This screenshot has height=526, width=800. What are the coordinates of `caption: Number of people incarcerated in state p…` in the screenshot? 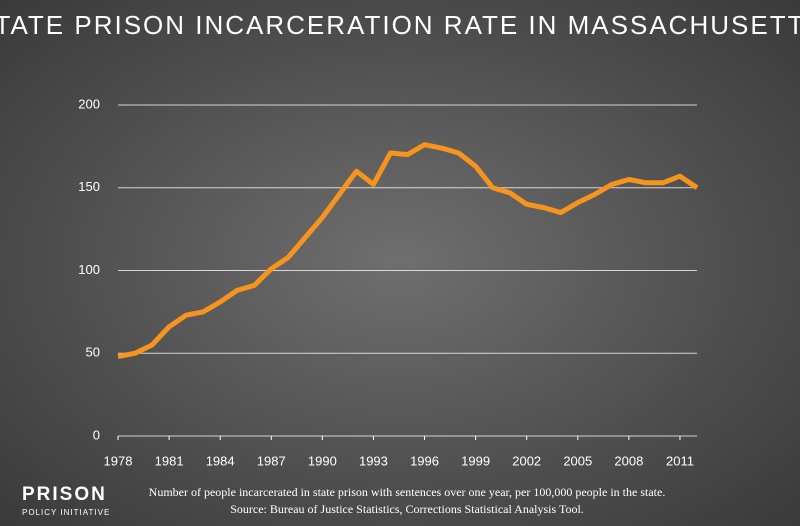 It's located at (407, 492).